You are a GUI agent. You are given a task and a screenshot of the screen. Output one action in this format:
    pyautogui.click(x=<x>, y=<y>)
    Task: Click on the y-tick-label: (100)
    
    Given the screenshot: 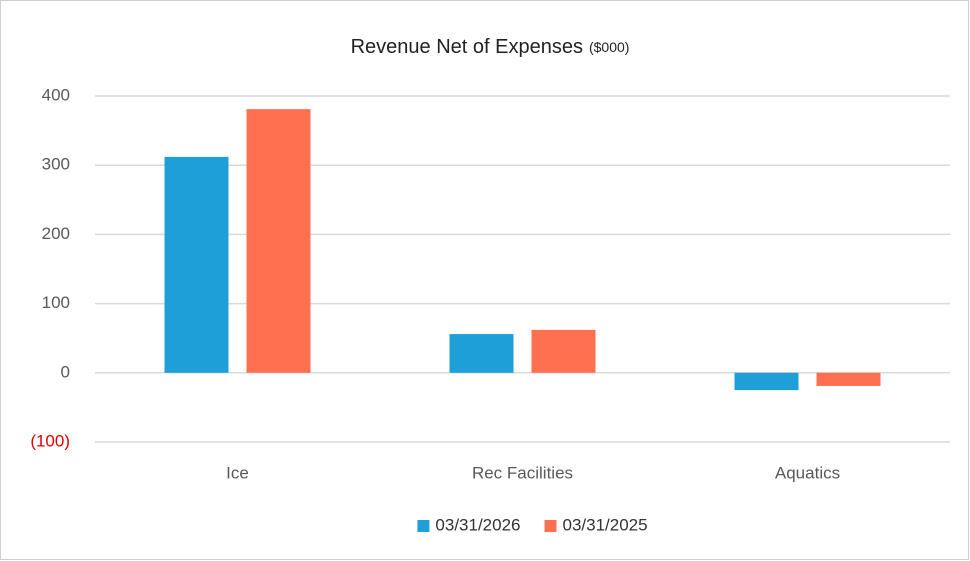 What is the action you would take?
    pyautogui.click(x=50, y=440)
    